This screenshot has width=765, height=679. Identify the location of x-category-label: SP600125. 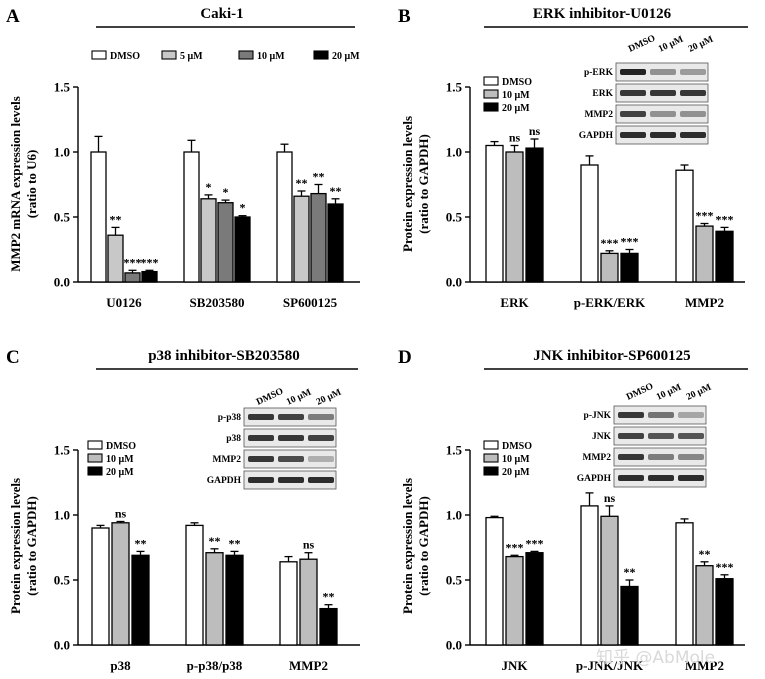
(310, 302).